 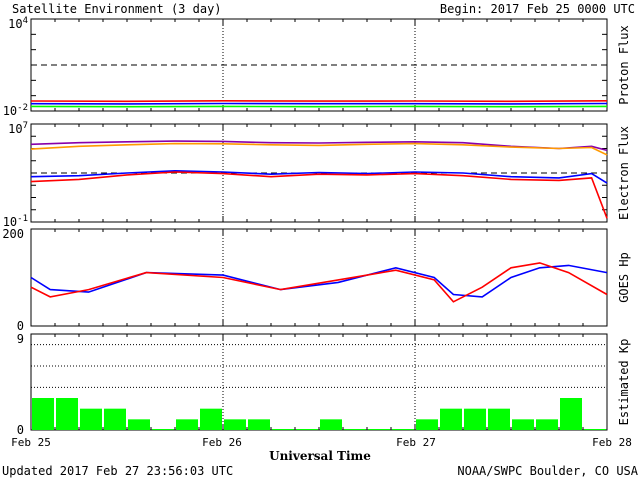 I want to click on chart-title: Satellite Environment (3 day), so click(x=117, y=9).